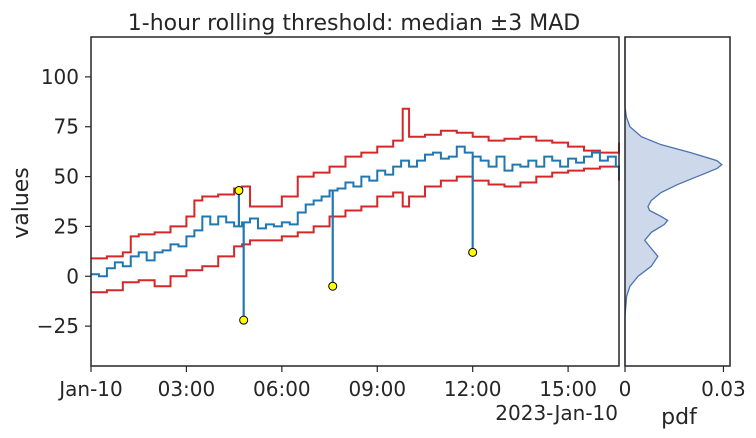  I want to click on y-tick-label: 75, so click(66, 127).